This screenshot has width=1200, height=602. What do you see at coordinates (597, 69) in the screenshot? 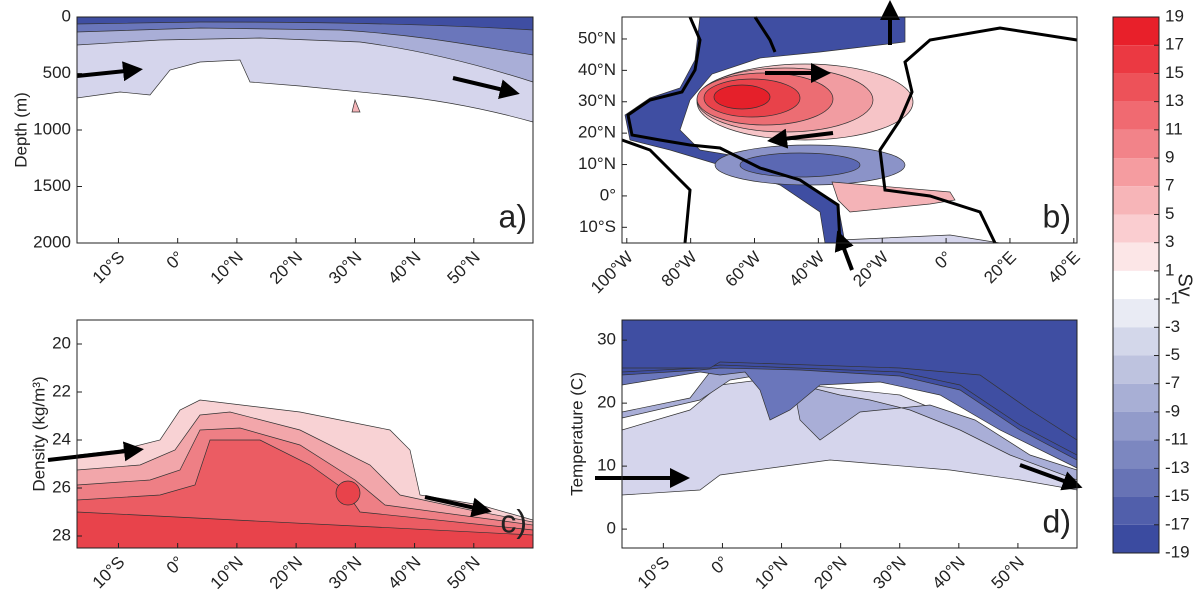
I see `y-tick-label: 40°N` at bounding box center [597, 69].